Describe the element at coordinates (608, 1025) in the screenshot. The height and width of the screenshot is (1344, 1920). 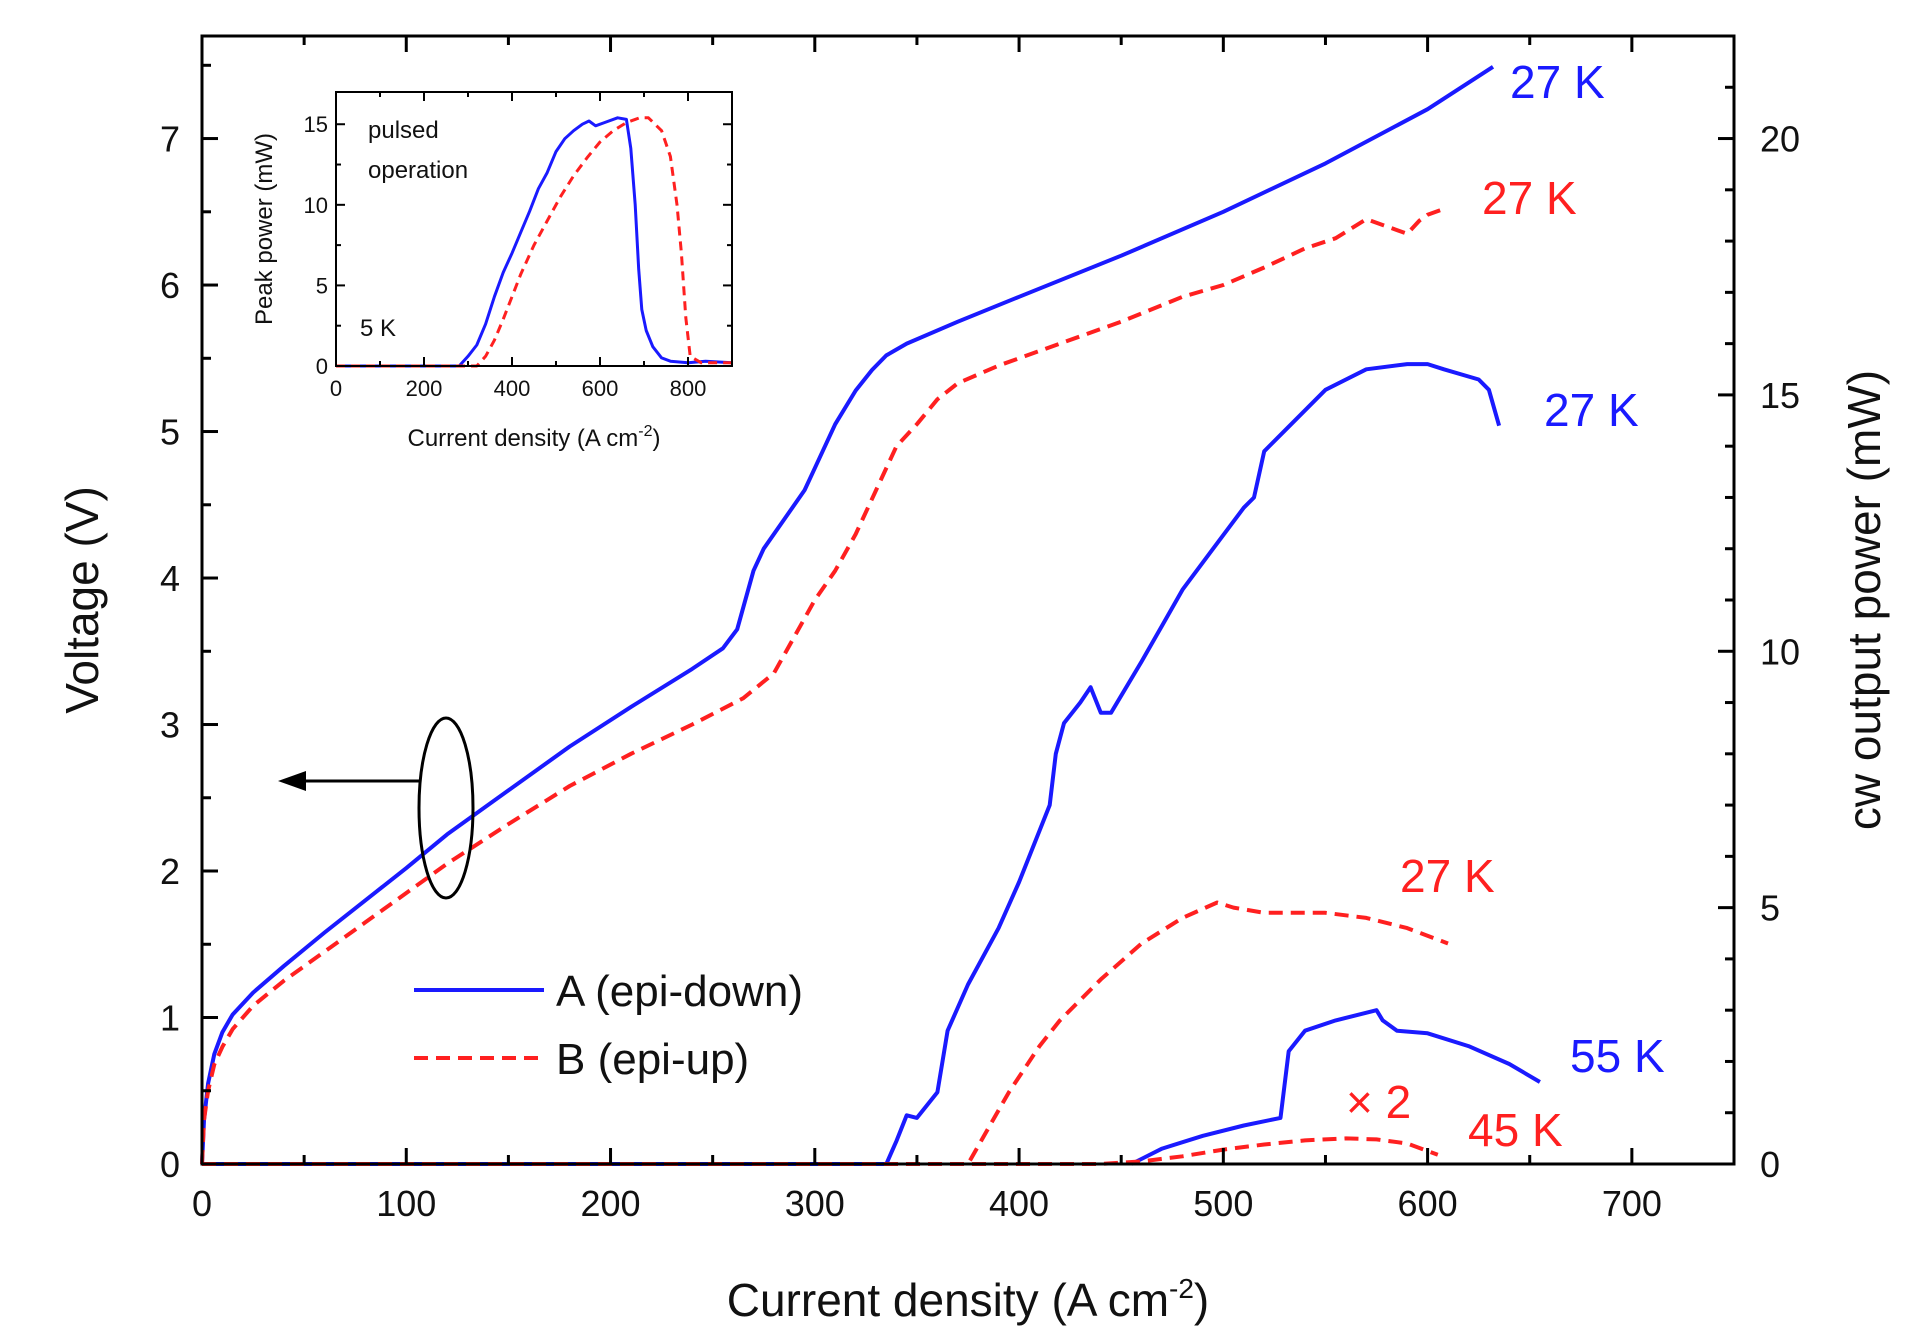
I see `legend: A (epi-down) B (epi-up)` at that location.